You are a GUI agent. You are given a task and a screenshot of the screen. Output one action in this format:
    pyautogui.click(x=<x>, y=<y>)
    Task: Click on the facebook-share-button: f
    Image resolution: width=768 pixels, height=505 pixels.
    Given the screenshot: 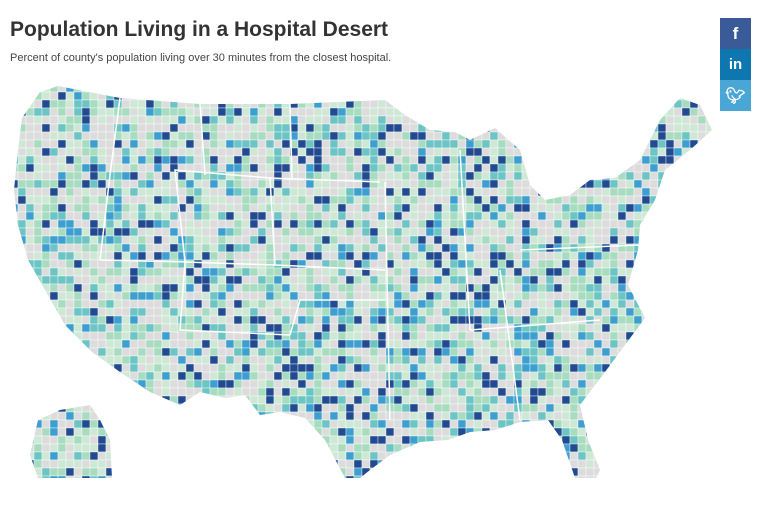 What is the action you would take?
    pyautogui.click(x=735, y=33)
    